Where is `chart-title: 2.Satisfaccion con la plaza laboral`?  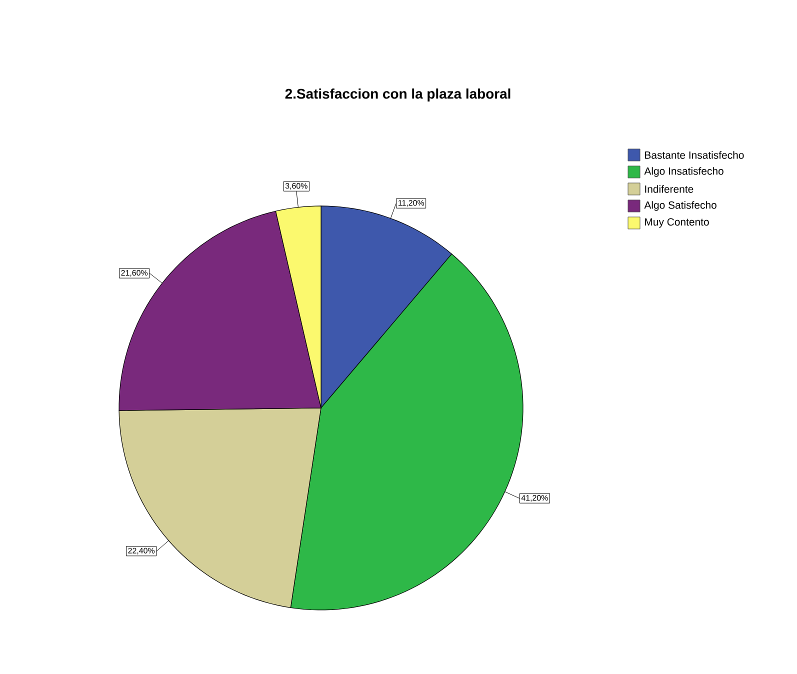
chart-title: 2.Satisfaccion con la plaza laboral is located at coordinates (397, 95).